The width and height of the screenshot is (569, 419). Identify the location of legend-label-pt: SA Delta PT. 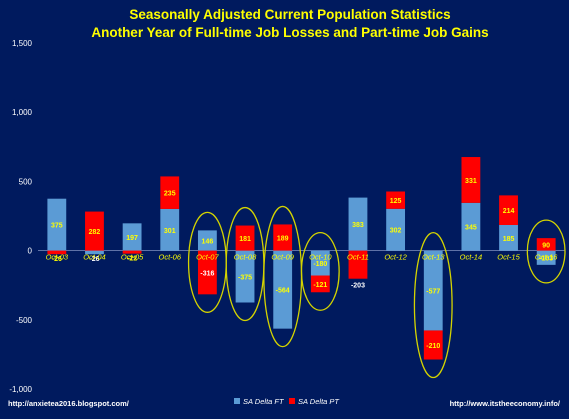
(319, 401).